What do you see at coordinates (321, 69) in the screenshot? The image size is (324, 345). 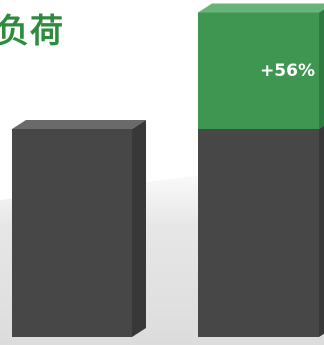 I see `bar-1-increase-side` at bounding box center [321, 69].